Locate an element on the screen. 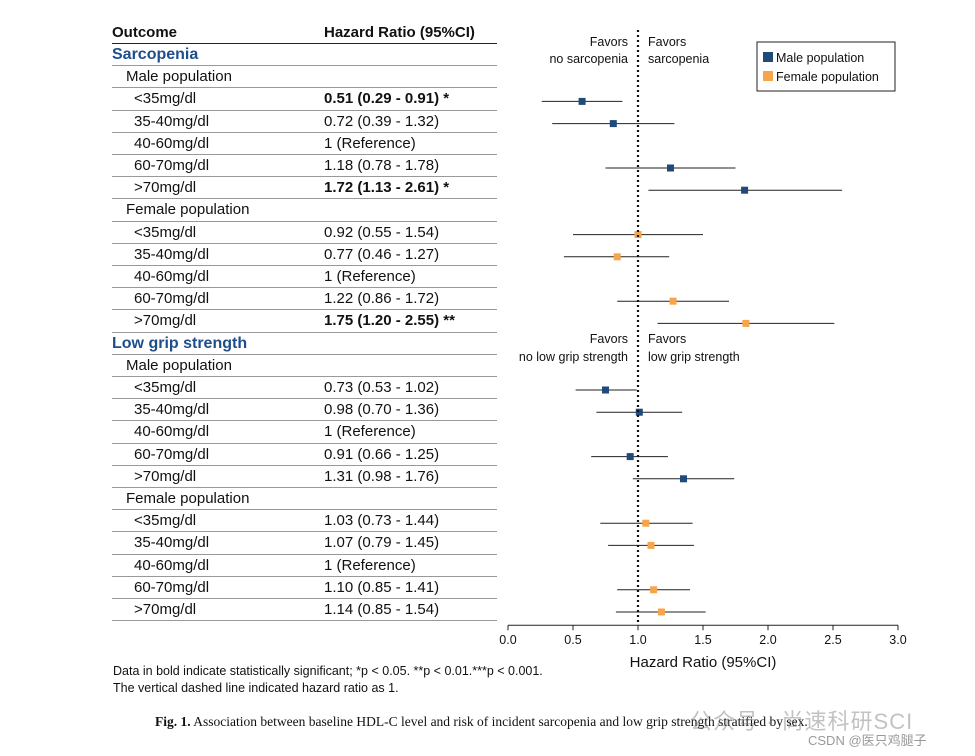 The image size is (975, 756). hazard-ratio-value: 1.72 (1.13 - 2.61) * is located at coordinates (387, 188).